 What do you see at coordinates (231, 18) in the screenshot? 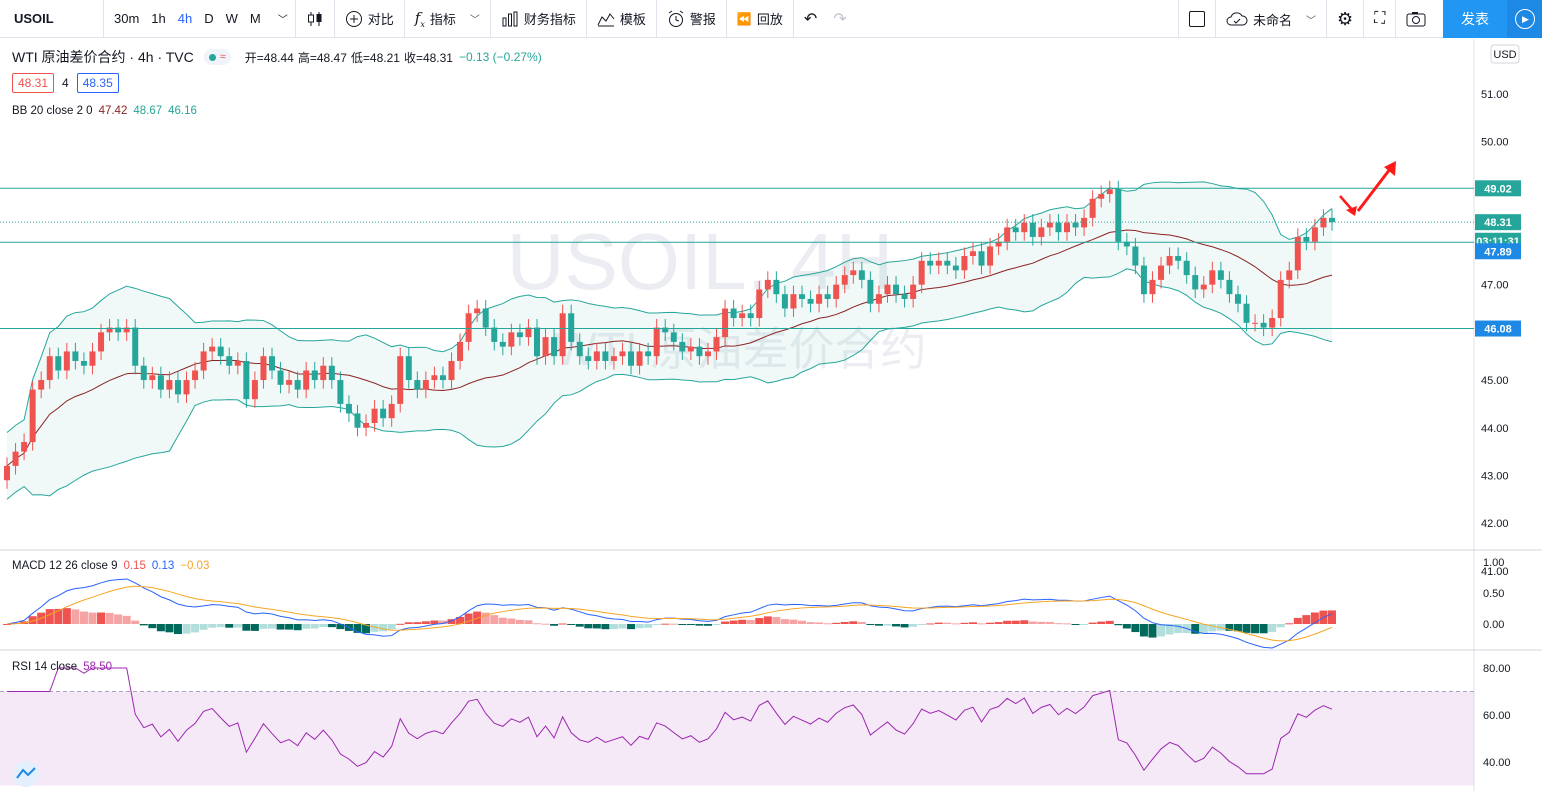
I see `interval-W: W` at bounding box center [231, 18].